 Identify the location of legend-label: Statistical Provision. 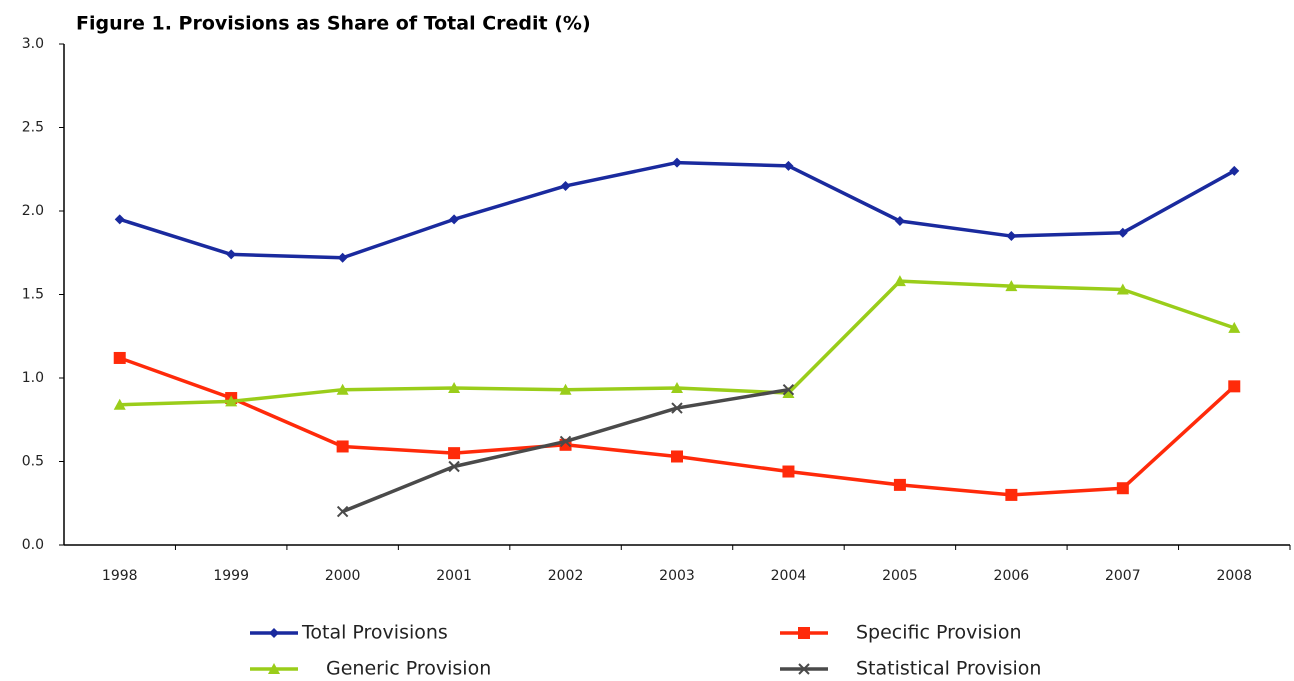
(948, 669).